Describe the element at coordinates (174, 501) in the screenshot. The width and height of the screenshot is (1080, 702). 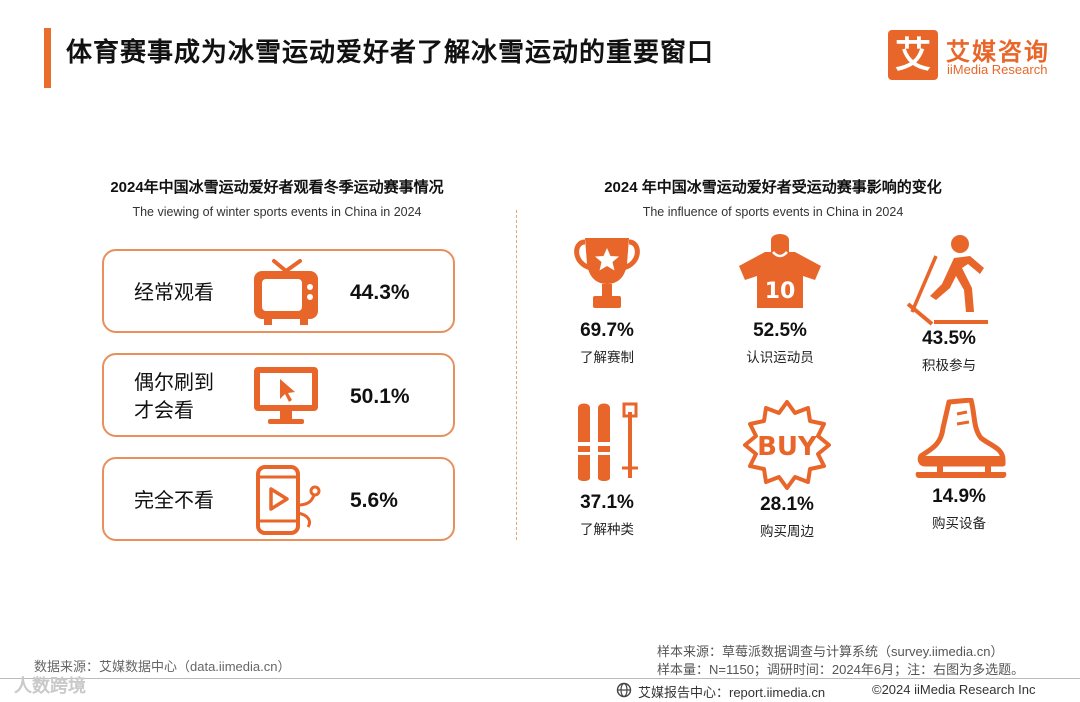
I see `view-label: 完全不看` at that location.